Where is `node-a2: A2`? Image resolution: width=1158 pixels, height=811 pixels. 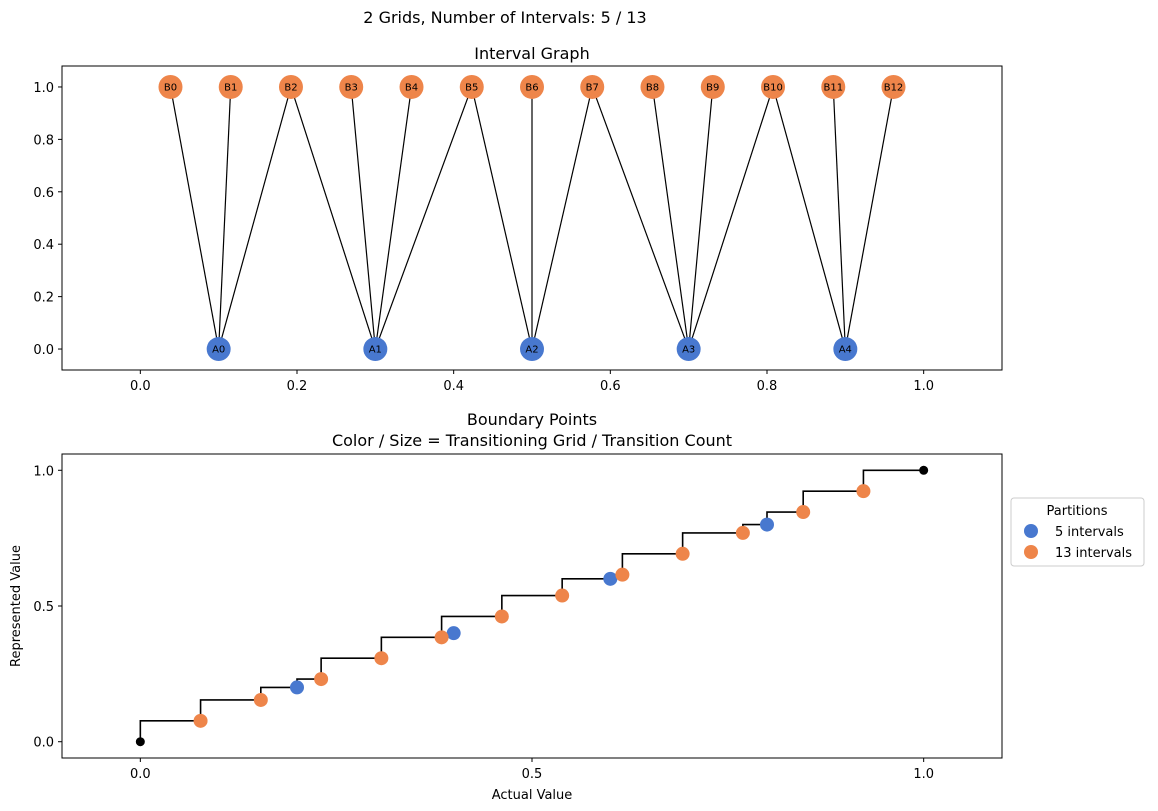 node-a2: A2 is located at coordinates (532, 349).